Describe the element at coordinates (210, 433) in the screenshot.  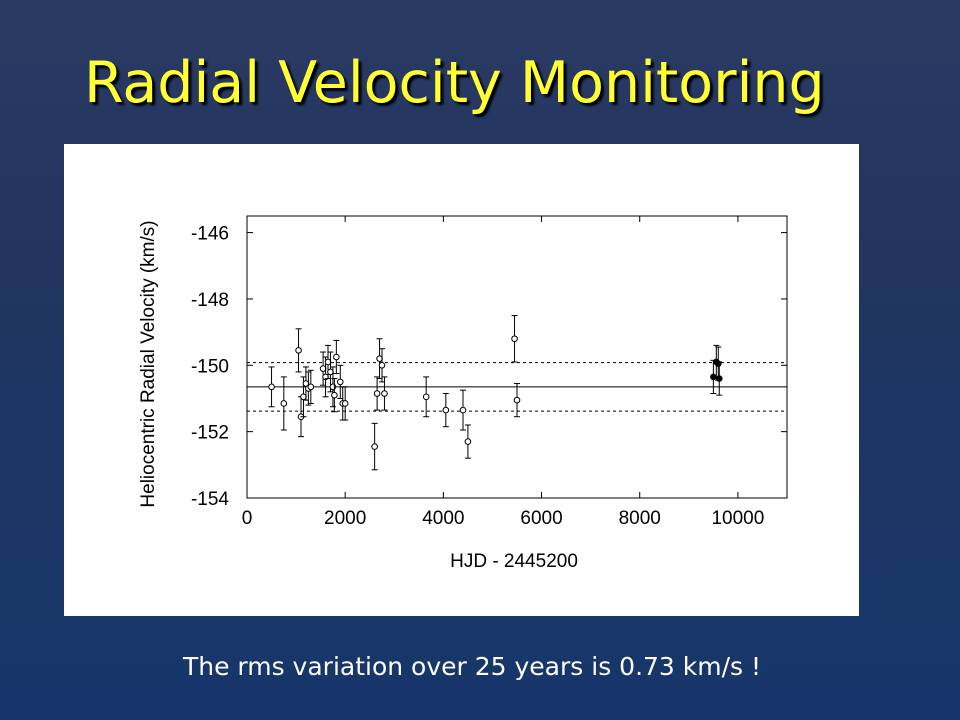
I see `y-tick-label: -152` at that location.